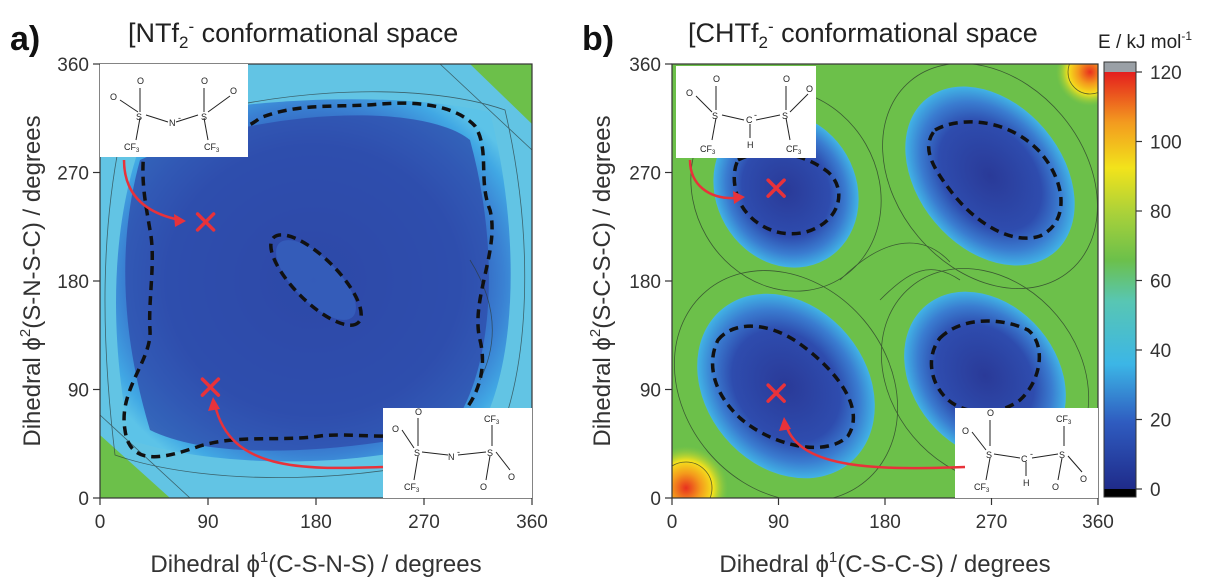 The height and width of the screenshot is (581, 1220). I want to click on panel-b-ytick-label: 270, so click(645, 174).